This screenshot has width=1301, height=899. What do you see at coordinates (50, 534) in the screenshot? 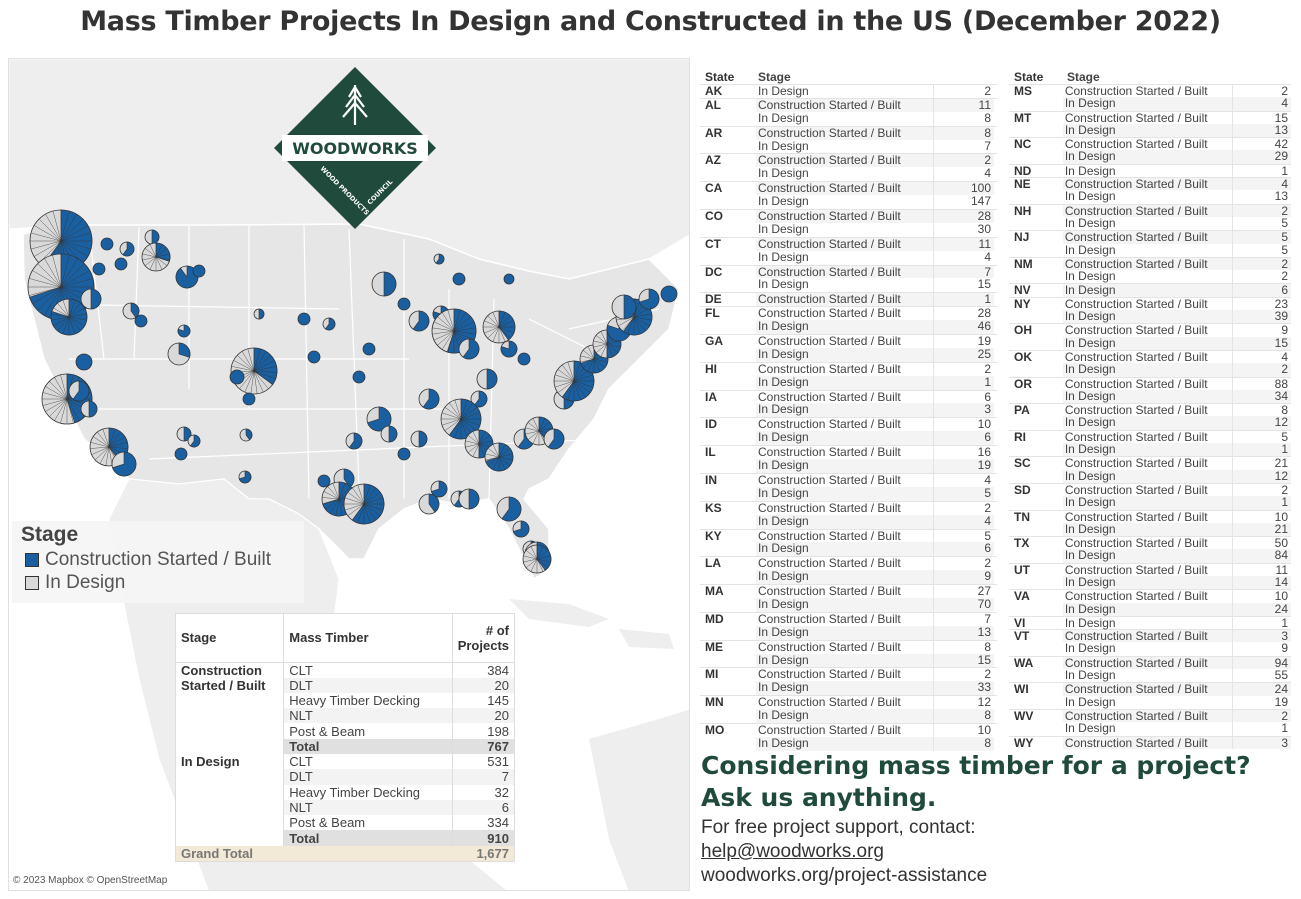
I see `legend-title: Stage` at bounding box center [50, 534].